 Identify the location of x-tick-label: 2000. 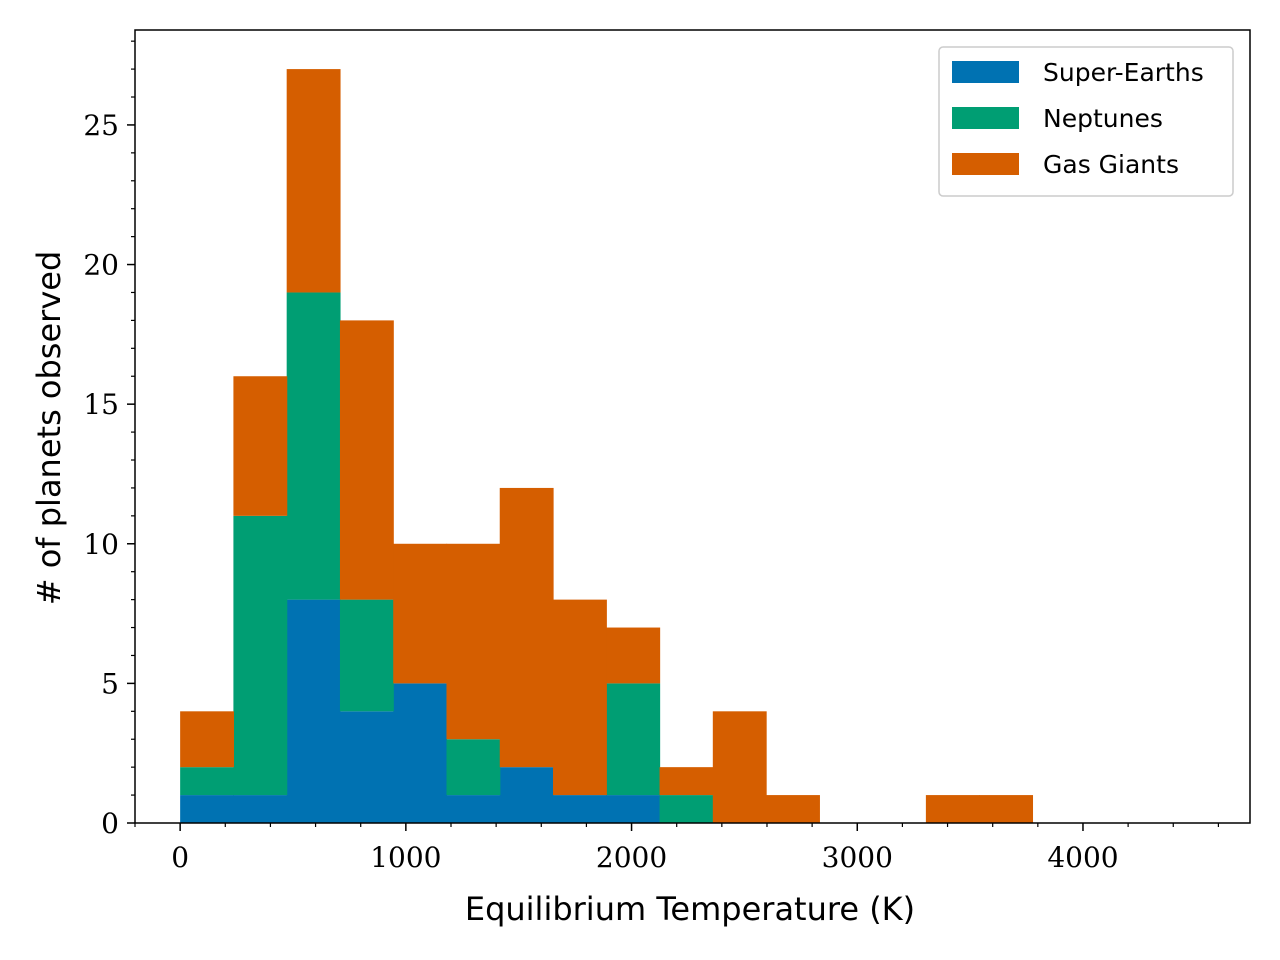
(631, 857).